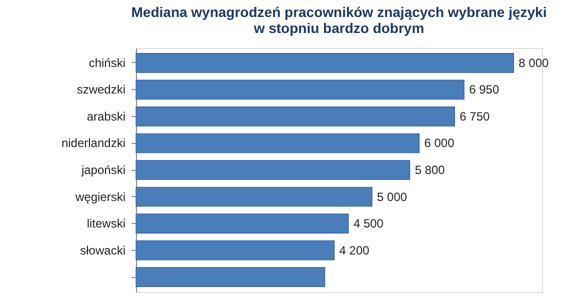 The width and height of the screenshot is (562, 296). Describe the element at coordinates (103, 250) in the screenshot. I see `y-tick-label: słowacki` at that location.